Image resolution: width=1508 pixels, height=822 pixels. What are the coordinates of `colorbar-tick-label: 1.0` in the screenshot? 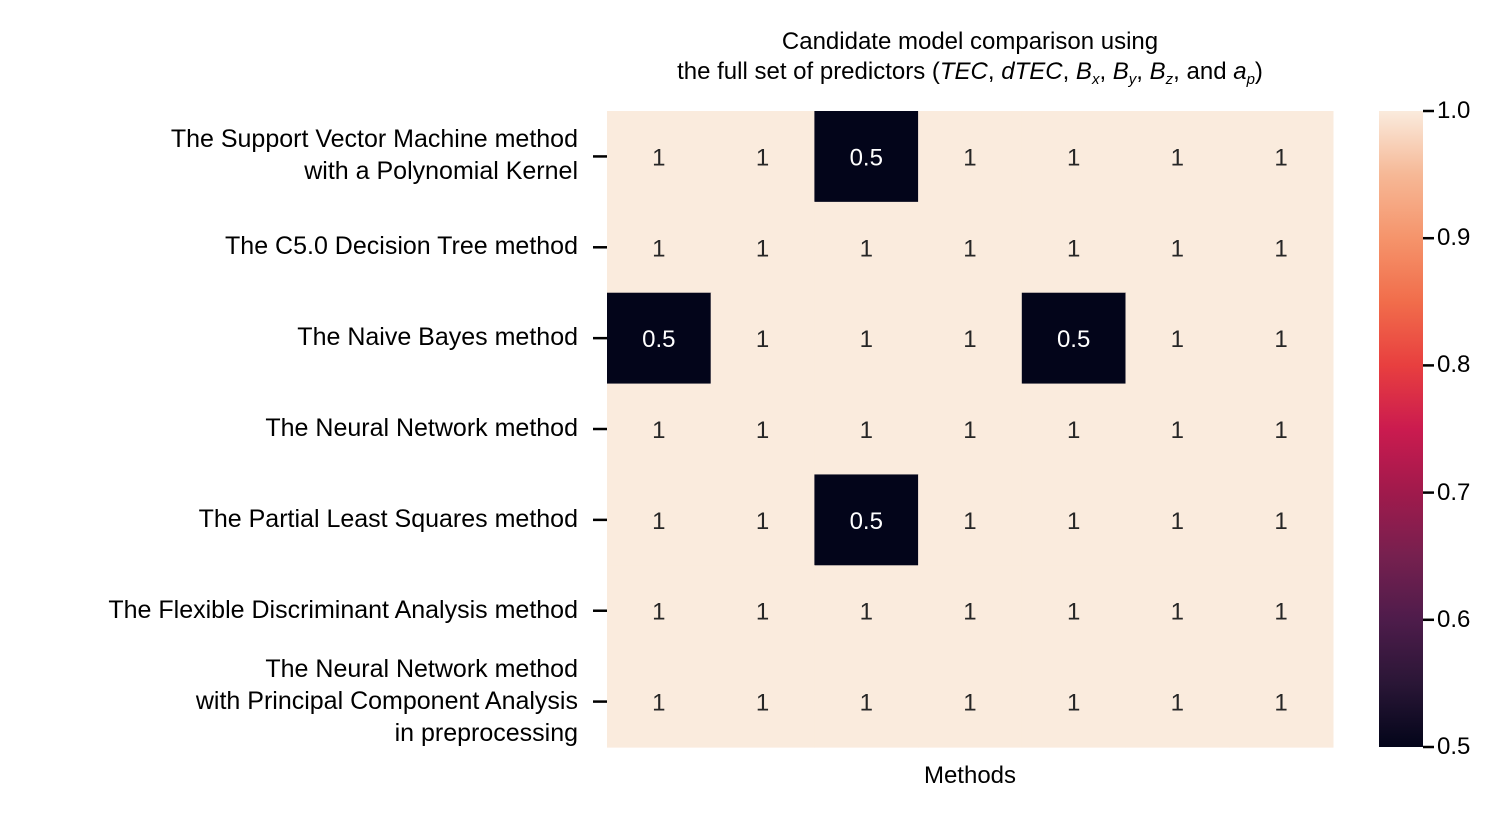 It's located at (1454, 110).